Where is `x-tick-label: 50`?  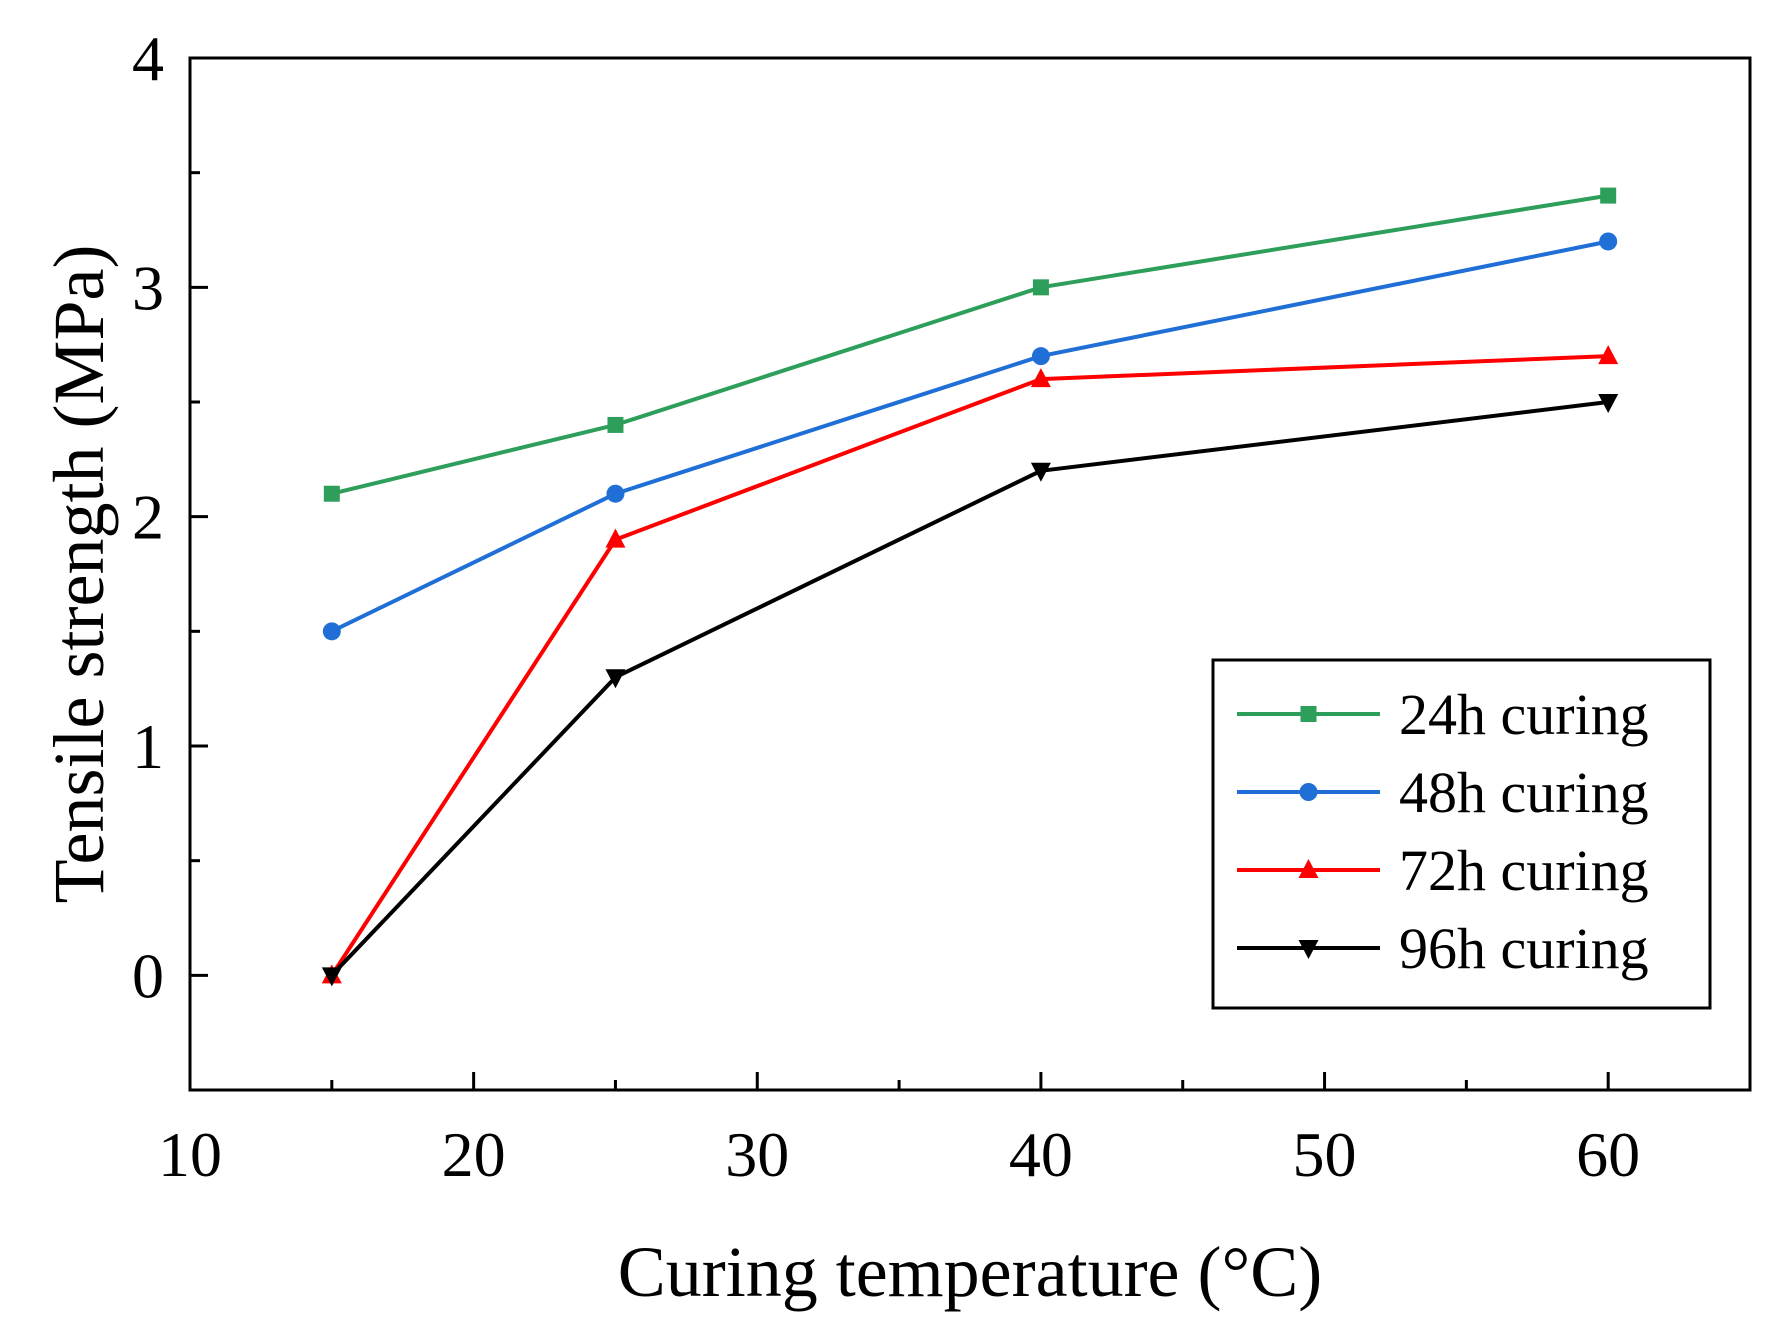 x-tick-label: 50 is located at coordinates (1325, 1154).